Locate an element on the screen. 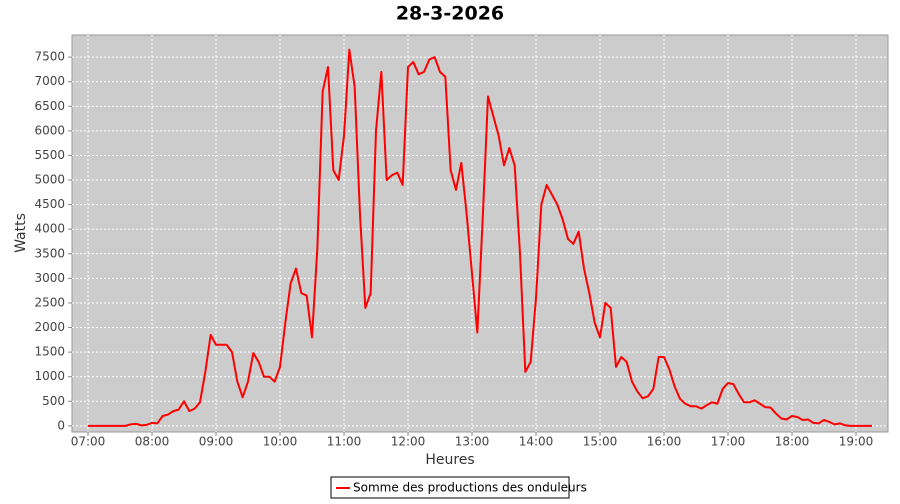  y-tick-label: 0 is located at coordinates (61, 425).